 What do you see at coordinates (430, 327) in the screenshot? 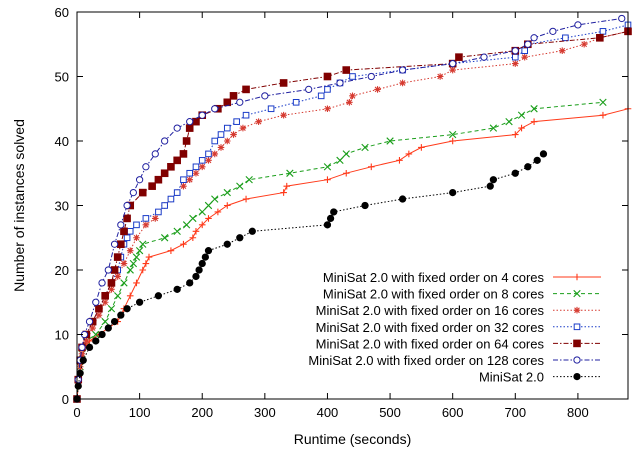
I see `legend-label: MiniSat 2.0 with fixed order on 32 cores` at bounding box center [430, 327].